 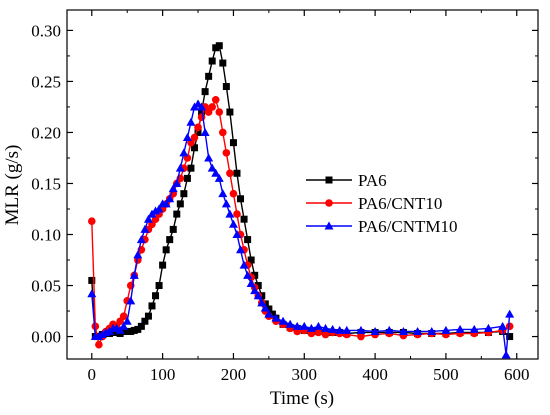 I want to click on x-tick-label: 200, so click(x=234, y=374).